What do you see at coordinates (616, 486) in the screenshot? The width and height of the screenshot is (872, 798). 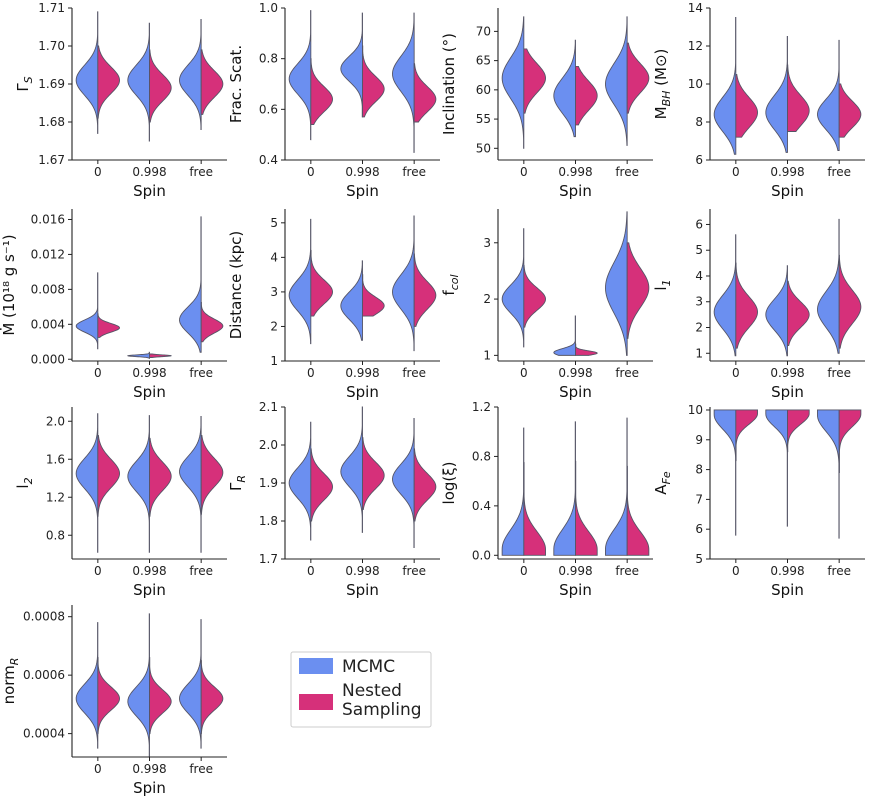 I see `violin-logxi-free-mcmc` at bounding box center [616, 486].